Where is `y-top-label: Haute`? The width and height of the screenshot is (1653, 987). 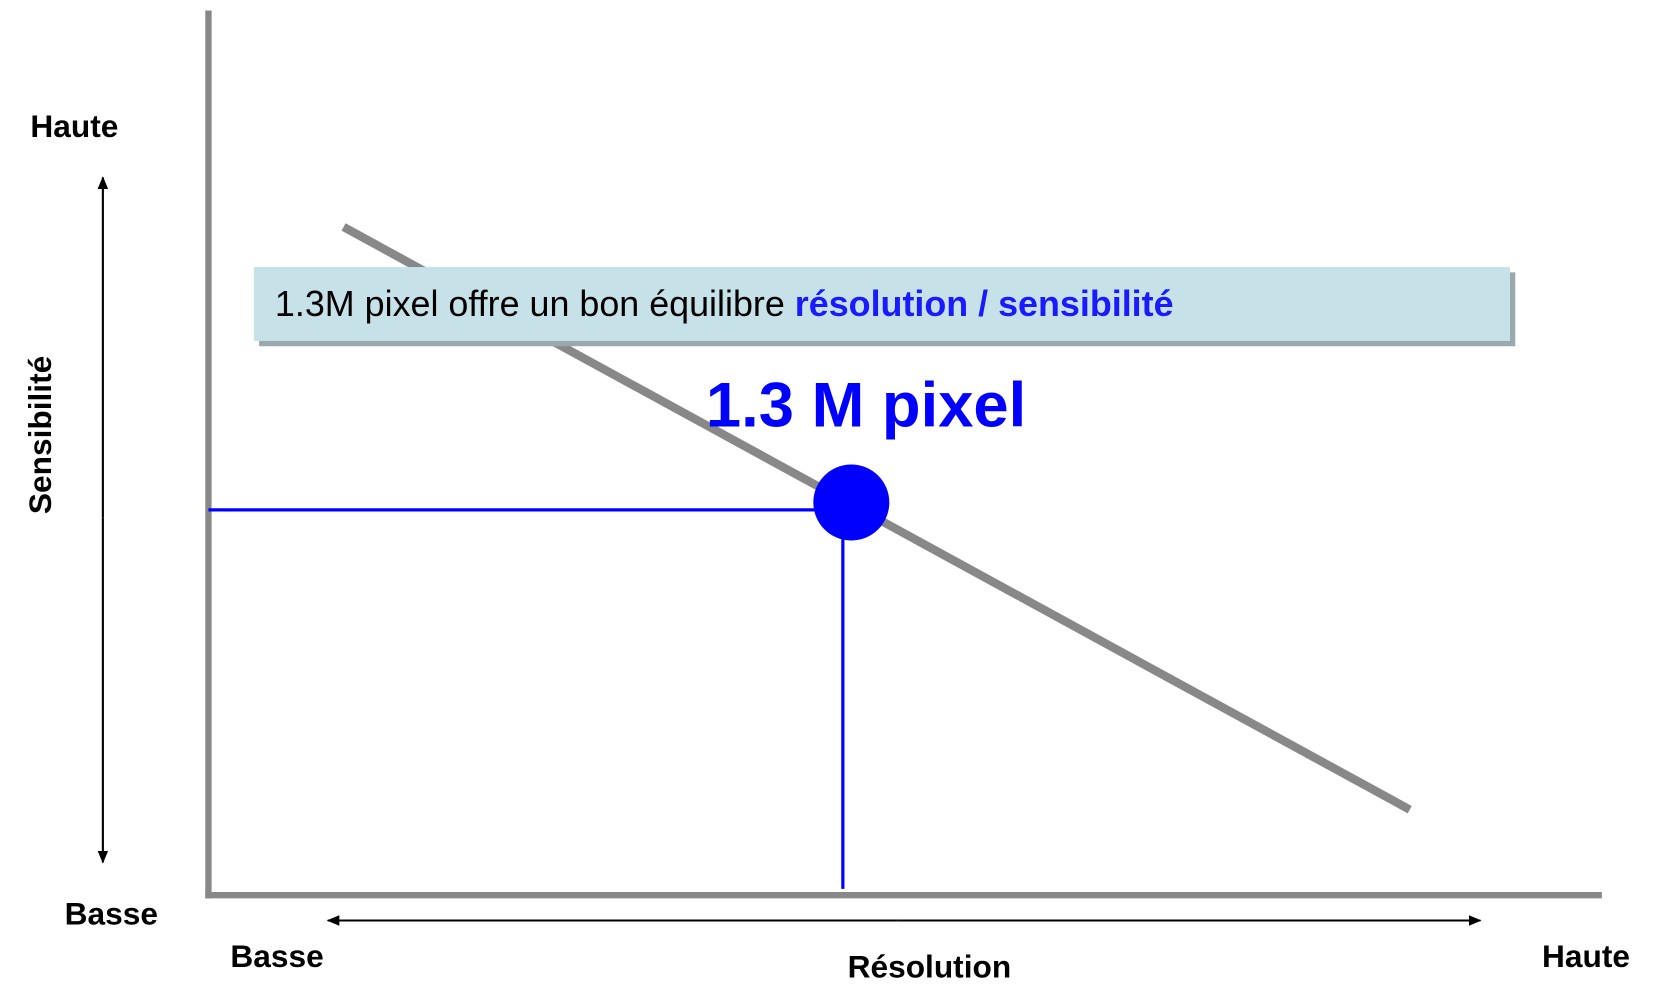 y-top-label: Haute is located at coordinates (74, 126).